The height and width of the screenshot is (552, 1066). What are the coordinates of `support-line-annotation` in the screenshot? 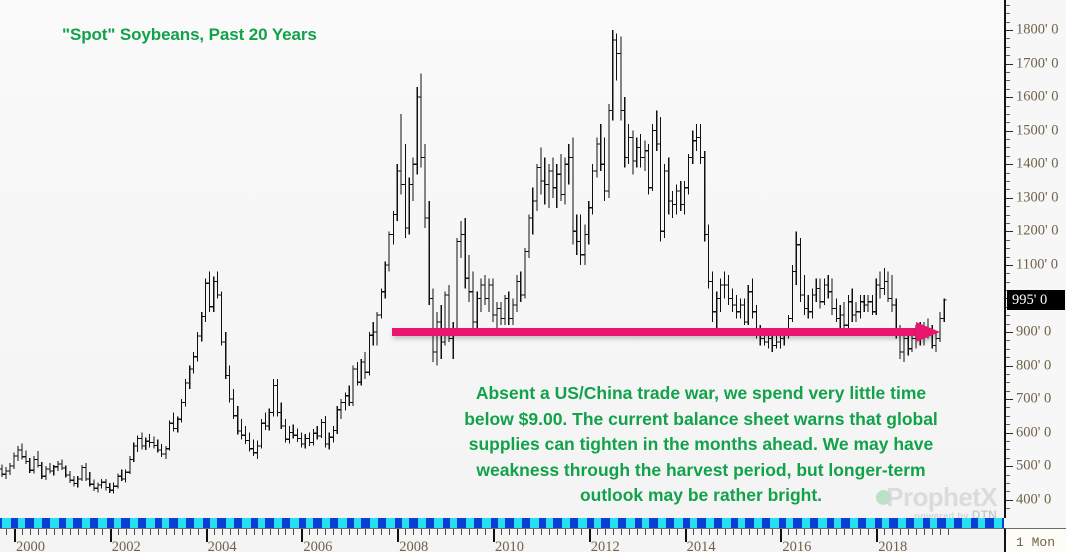 It's located at (654, 331).